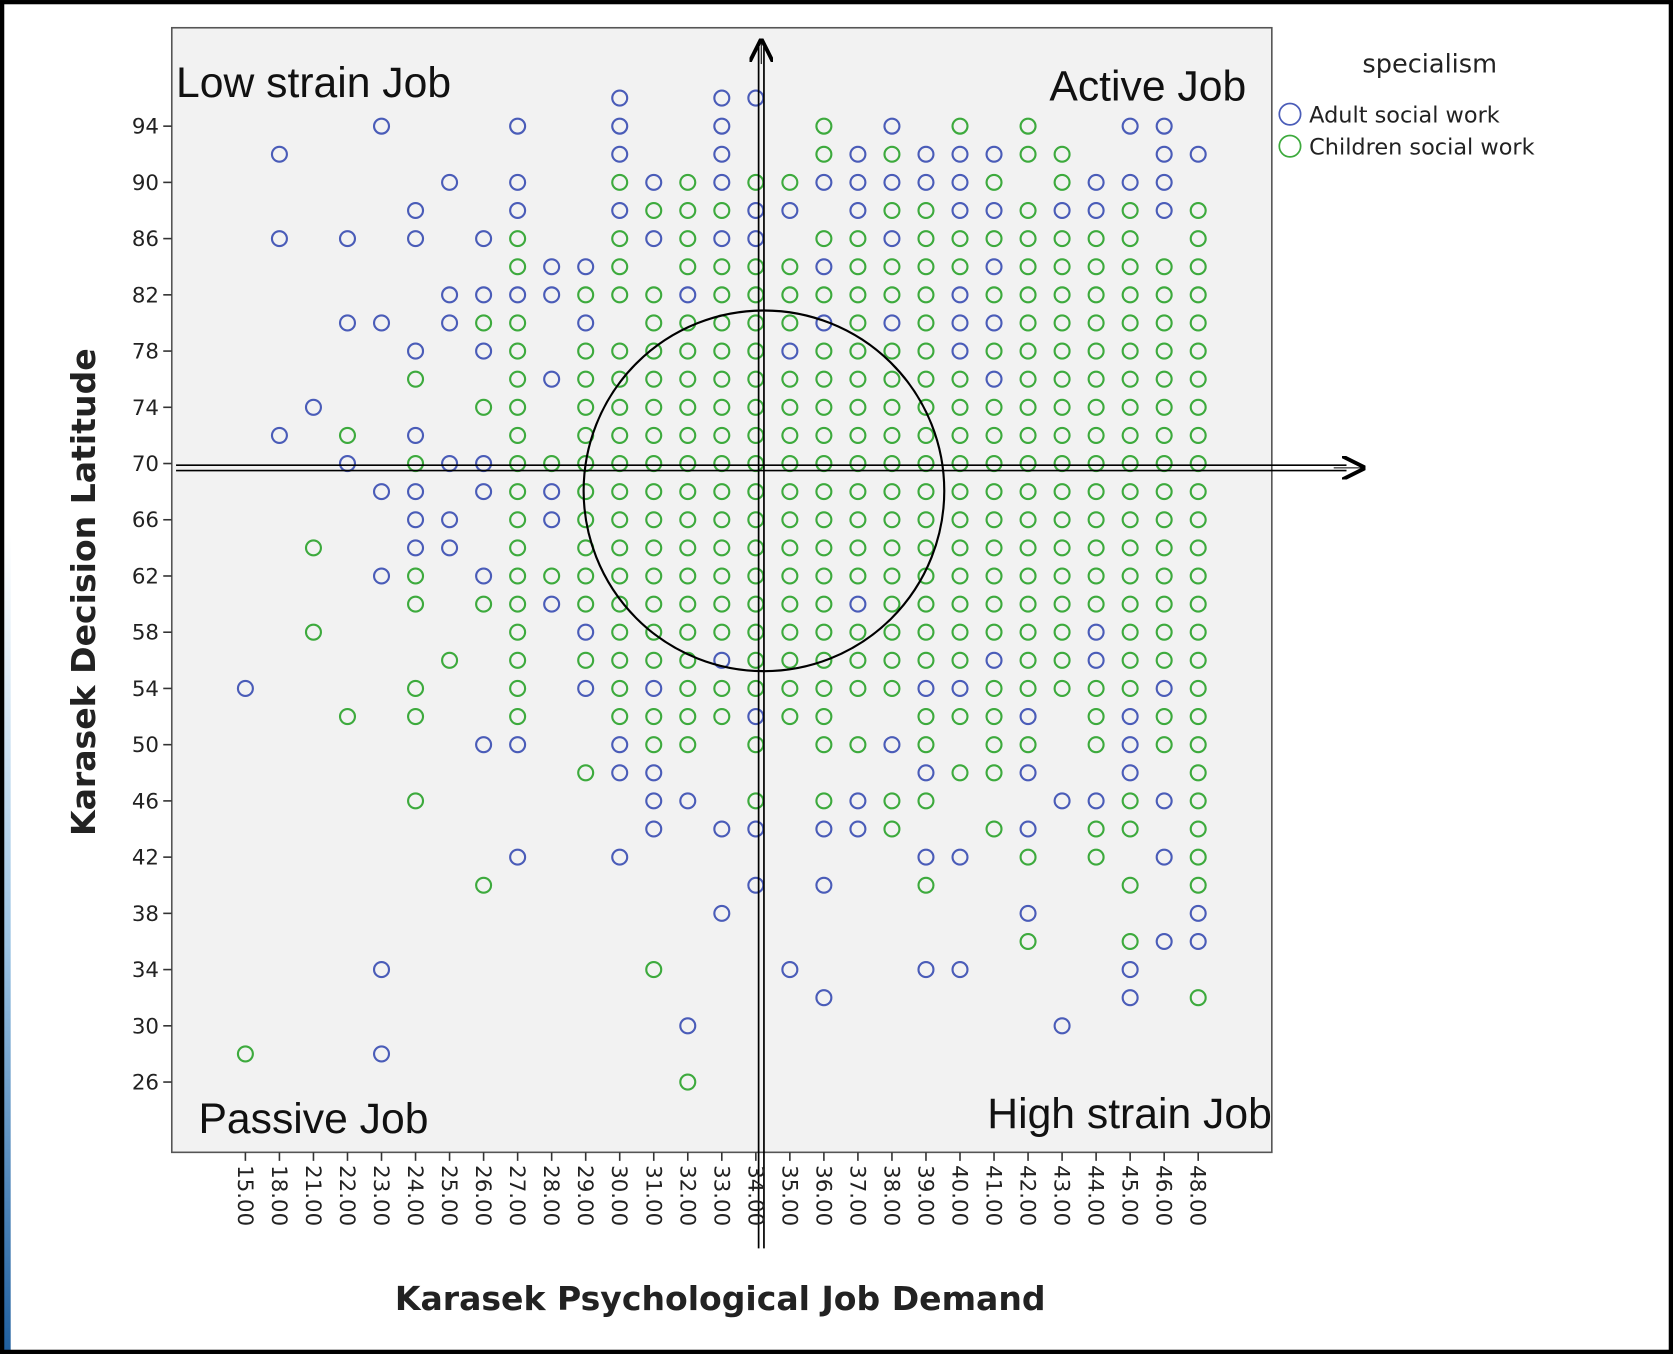 The image size is (1673, 1354). What do you see at coordinates (380, 1195) in the screenshot?
I see `x-tick-label: 23.00` at bounding box center [380, 1195].